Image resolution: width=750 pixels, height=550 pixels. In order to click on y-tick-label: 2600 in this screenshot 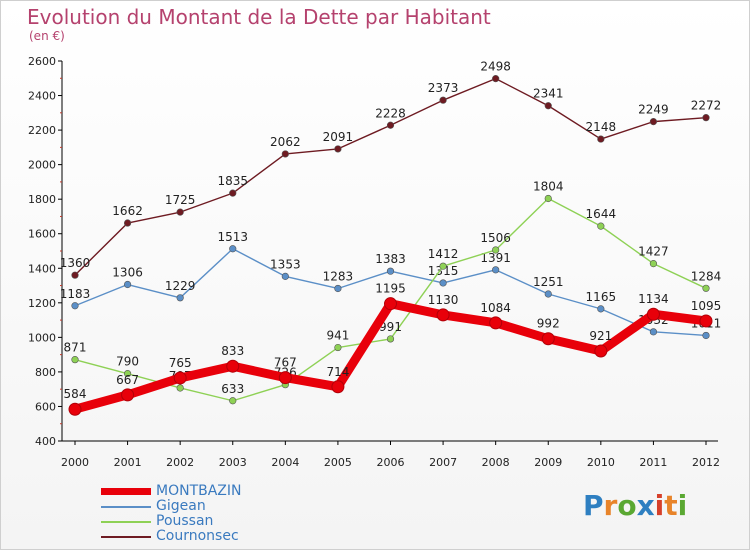, I will do `click(42, 61)`.